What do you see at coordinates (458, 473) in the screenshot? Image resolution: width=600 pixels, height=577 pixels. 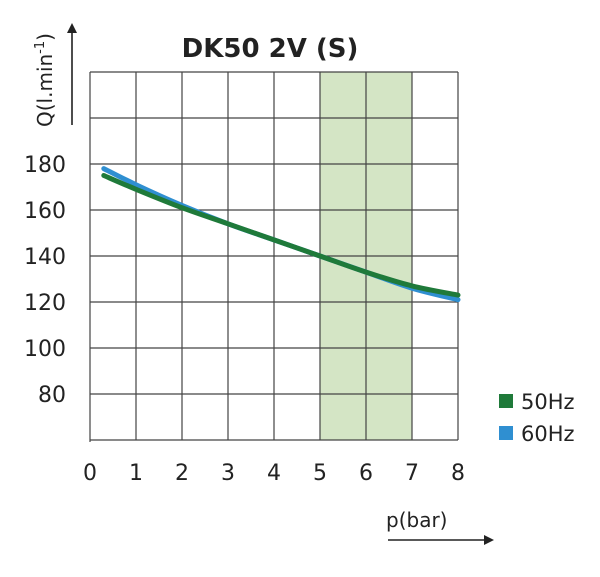 I see `x-tick-label-8: 8` at bounding box center [458, 473].